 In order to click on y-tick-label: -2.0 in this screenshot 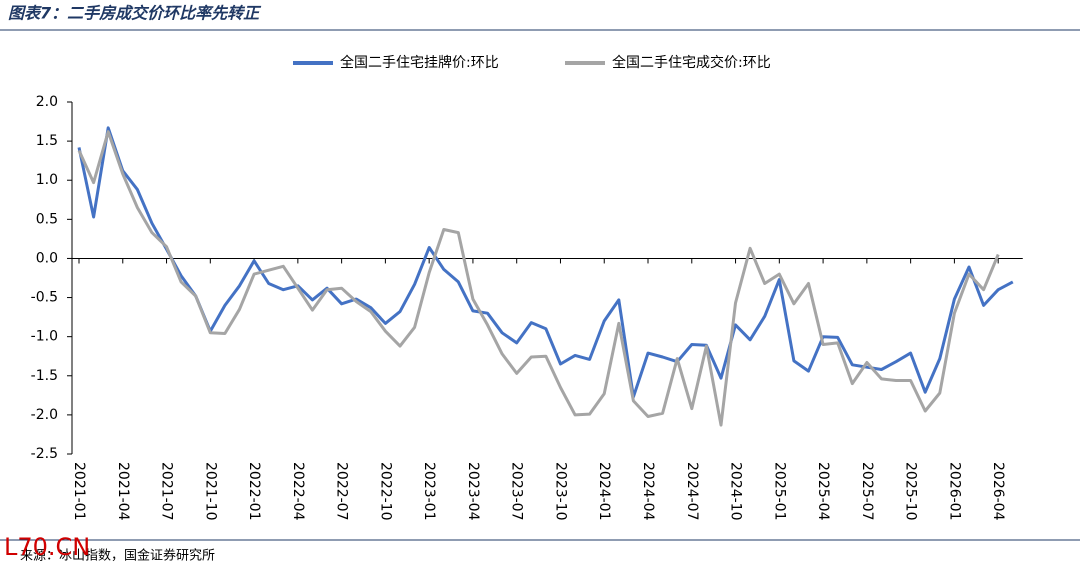, I will do `click(44, 415)`.